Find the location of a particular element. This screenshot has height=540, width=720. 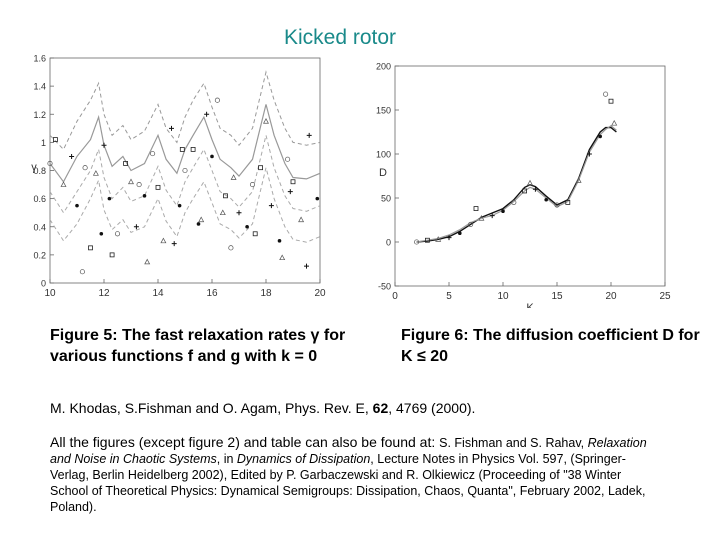

x-tick-label: 14 is located at coordinates (158, 293).